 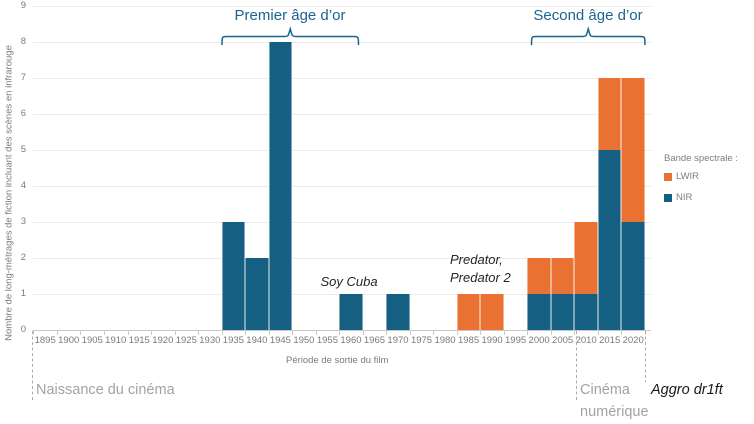 I want to click on bar-segment-lwir-1985, so click(x=468, y=312).